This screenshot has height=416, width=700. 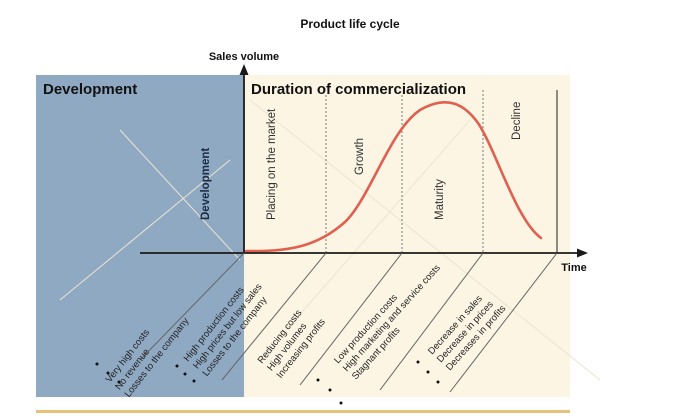 What do you see at coordinates (440, 199) in the screenshot?
I see `phase-label-maturity: Maturity` at bounding box center [440, 199].